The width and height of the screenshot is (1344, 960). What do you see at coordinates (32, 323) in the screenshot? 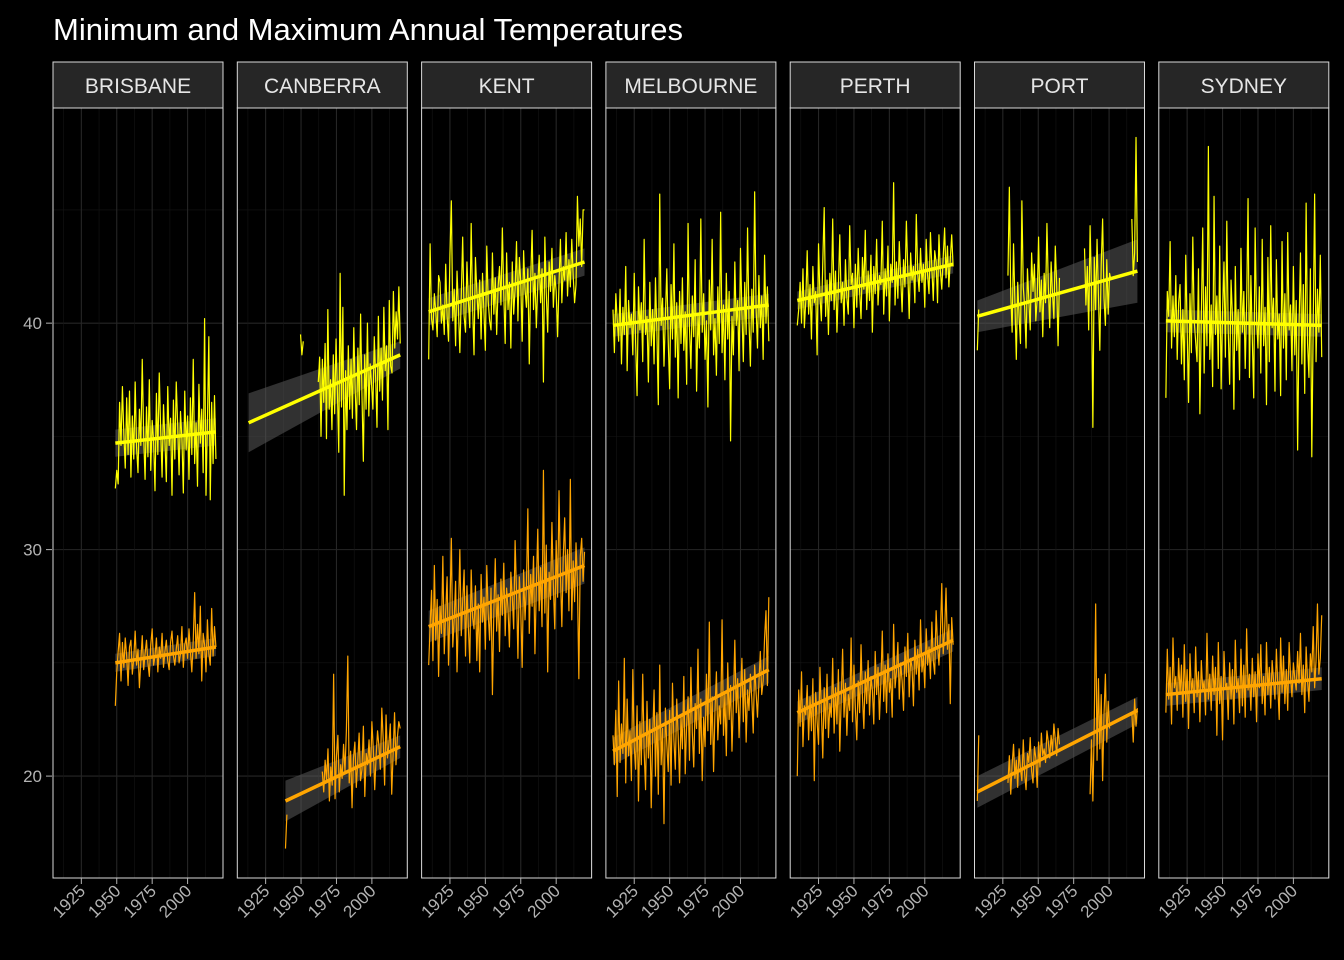
I see `y-tick-label: 40` at bounding box center [32, 323].